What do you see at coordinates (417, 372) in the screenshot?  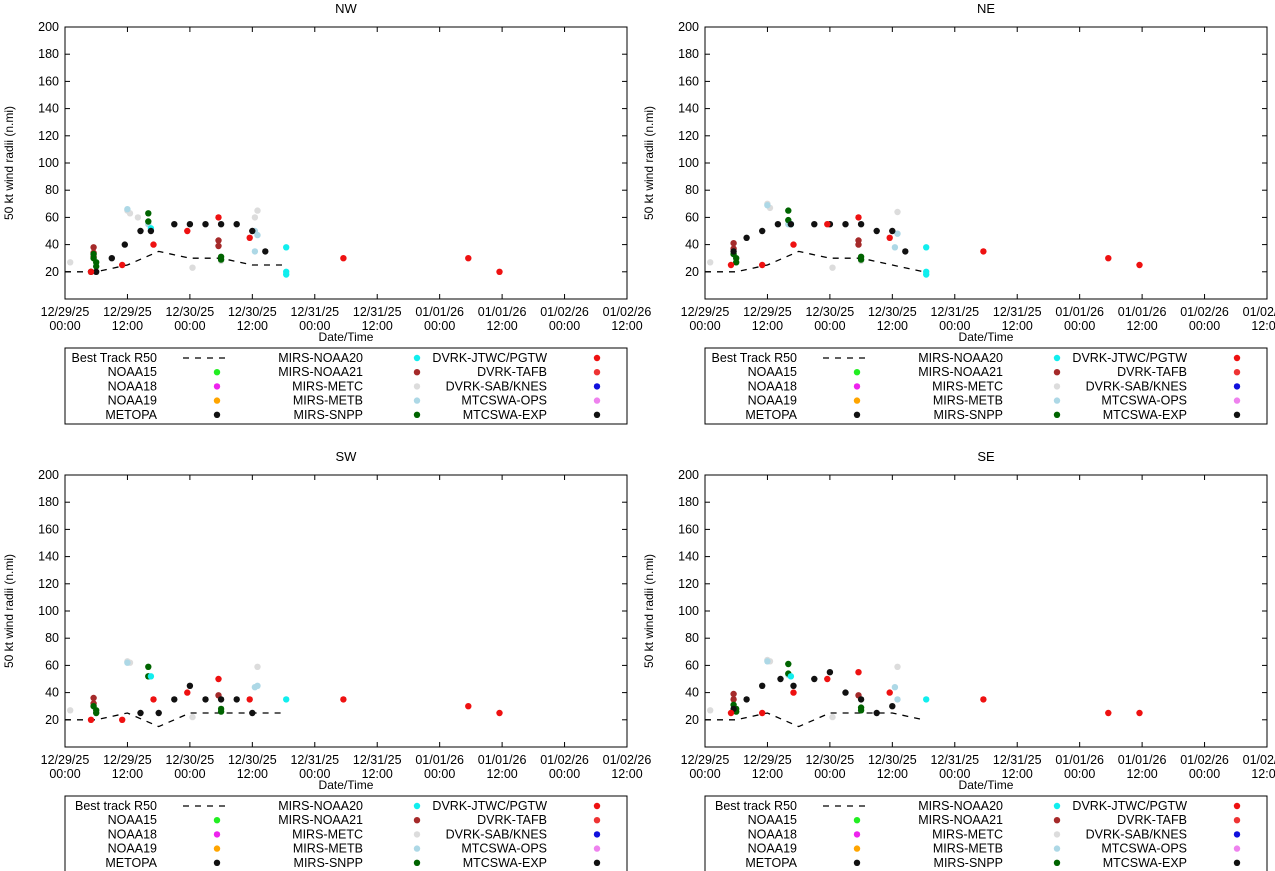 I see `legend-swatch-mirs-noaa21` at bounding box center [417, 372].